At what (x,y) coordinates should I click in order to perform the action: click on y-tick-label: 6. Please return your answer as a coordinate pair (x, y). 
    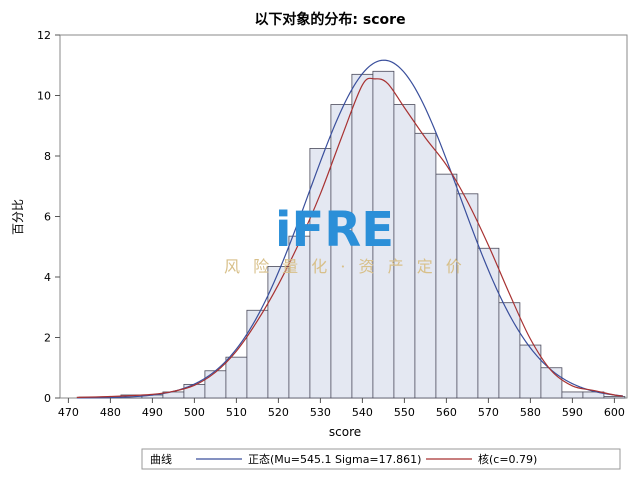
    Looking at the image, I should click on (47, 217).